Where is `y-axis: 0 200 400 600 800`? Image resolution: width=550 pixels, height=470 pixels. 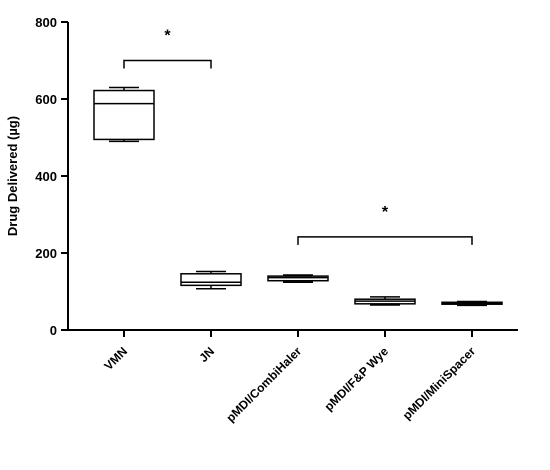
y-axis: 0 200 400 600 800 is located at coordinates (52, 176).